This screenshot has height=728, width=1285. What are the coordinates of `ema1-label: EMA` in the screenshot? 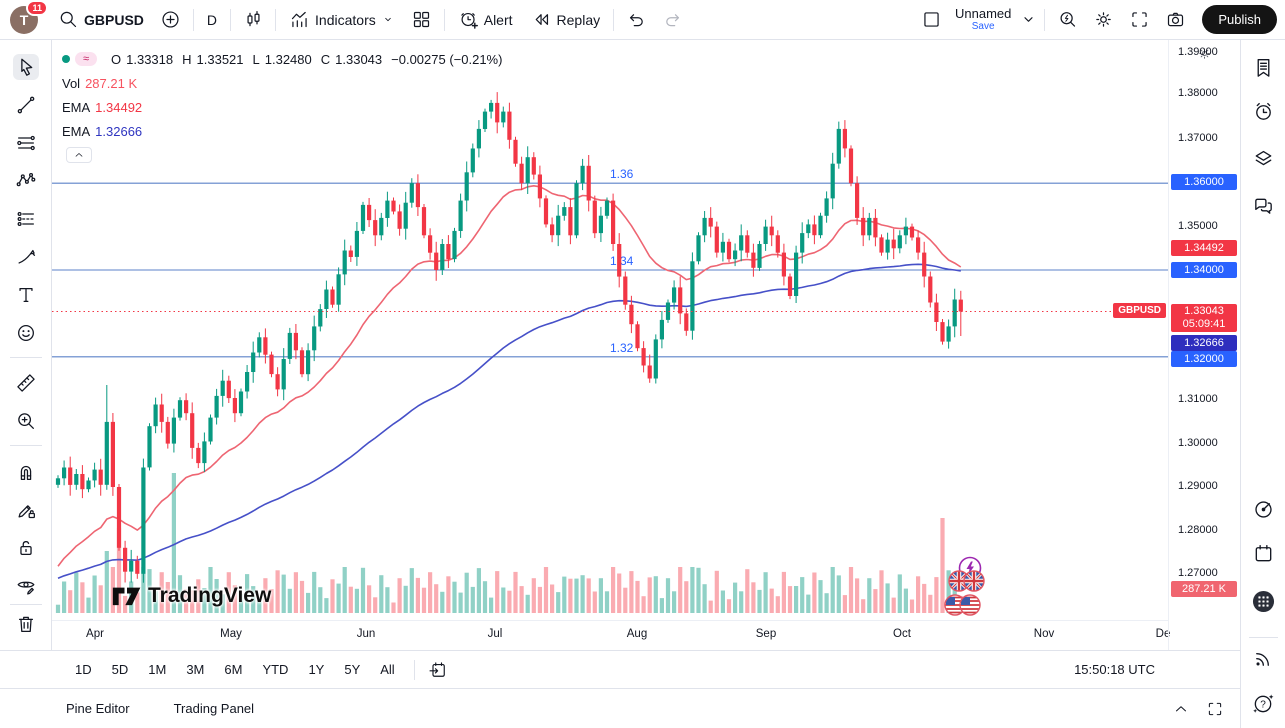 It's located at (76, 107).